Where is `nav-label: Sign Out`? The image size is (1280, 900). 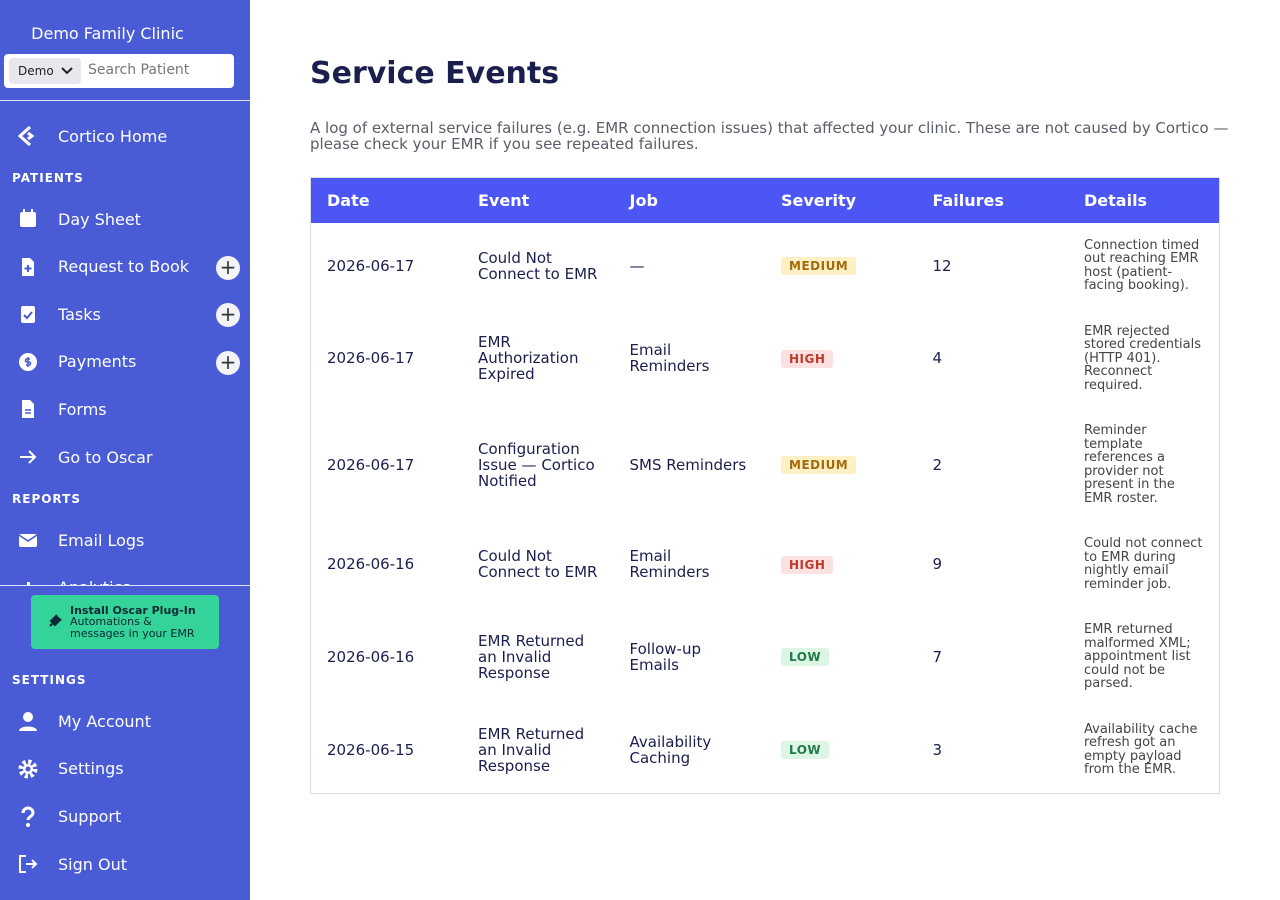 nav-label: Sign Out is located at coordinates (92, 864).